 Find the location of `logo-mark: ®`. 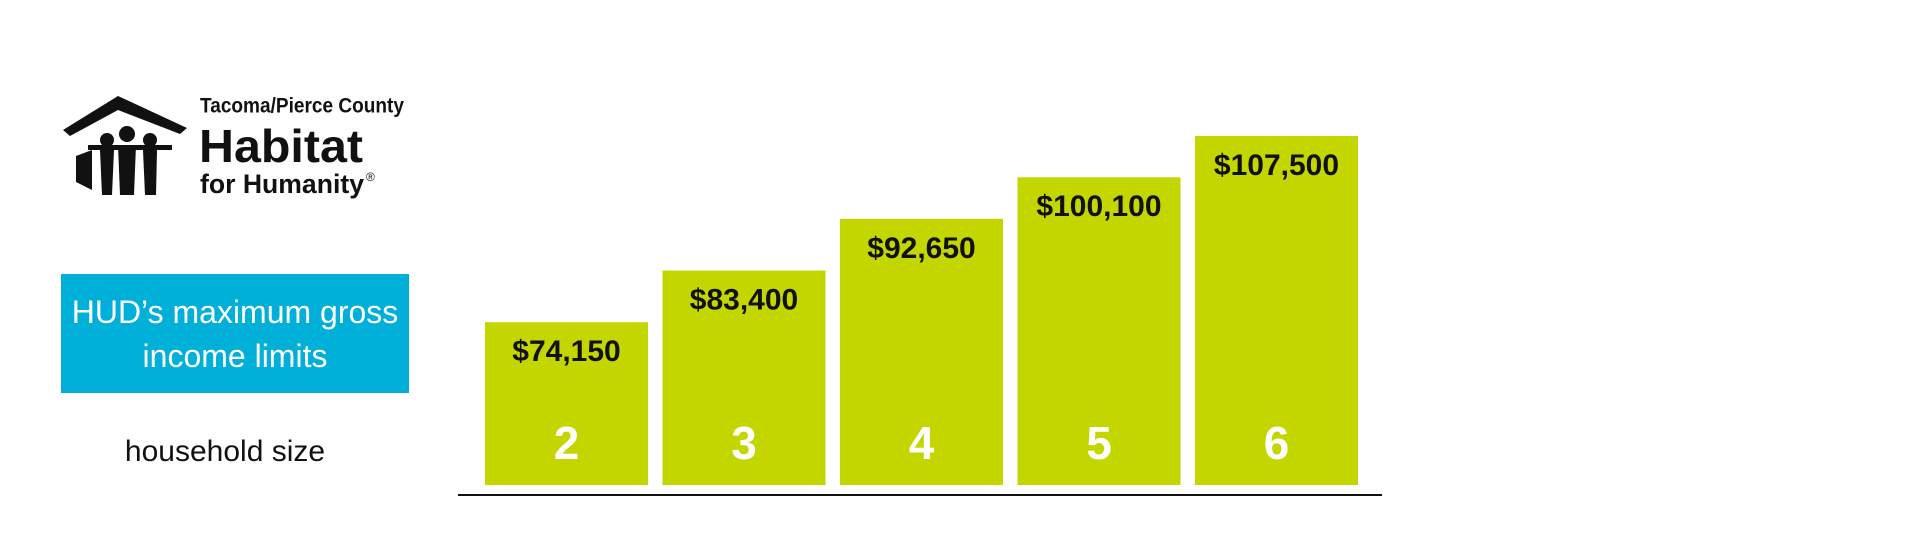

logo-mark: ® is located at coordinates (370, 177).